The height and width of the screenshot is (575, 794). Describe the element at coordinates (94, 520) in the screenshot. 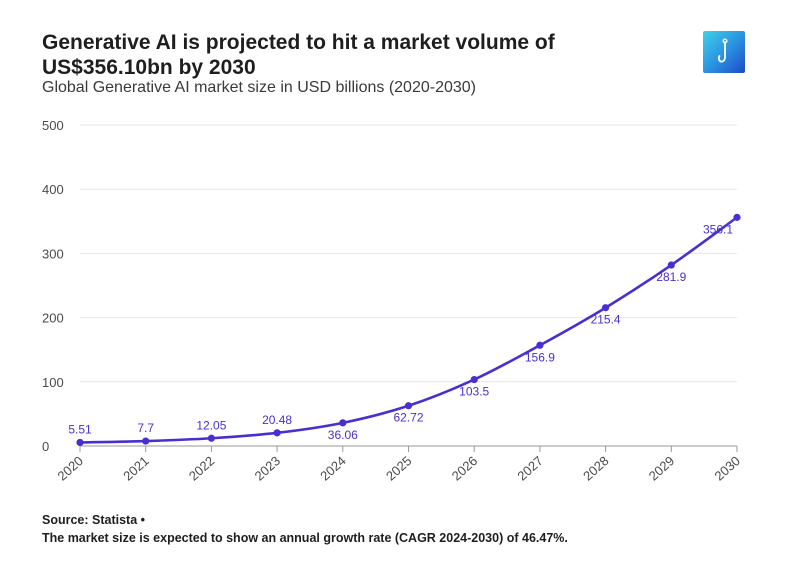

I see `source-note: Source: Statista •` at that location.